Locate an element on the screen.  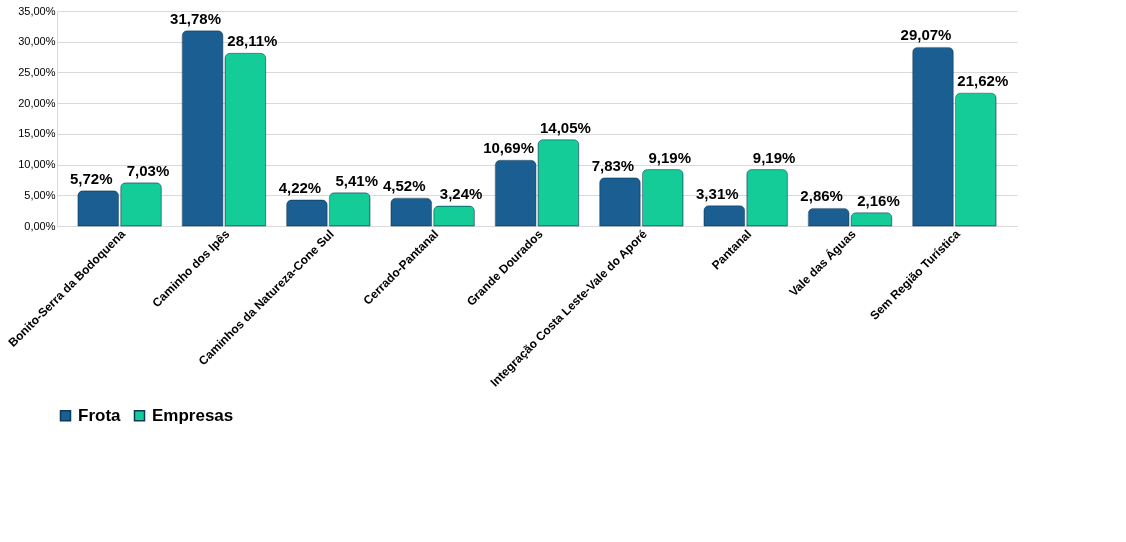
data-label: 2,86% is located at coordinates (821, 196).